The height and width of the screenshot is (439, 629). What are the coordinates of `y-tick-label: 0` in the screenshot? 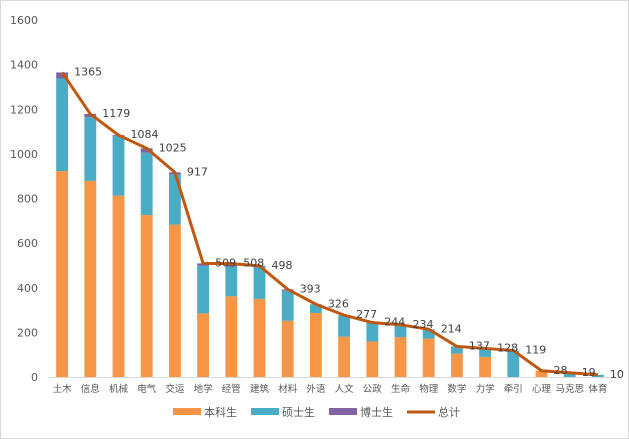 It's located at (34, 377).